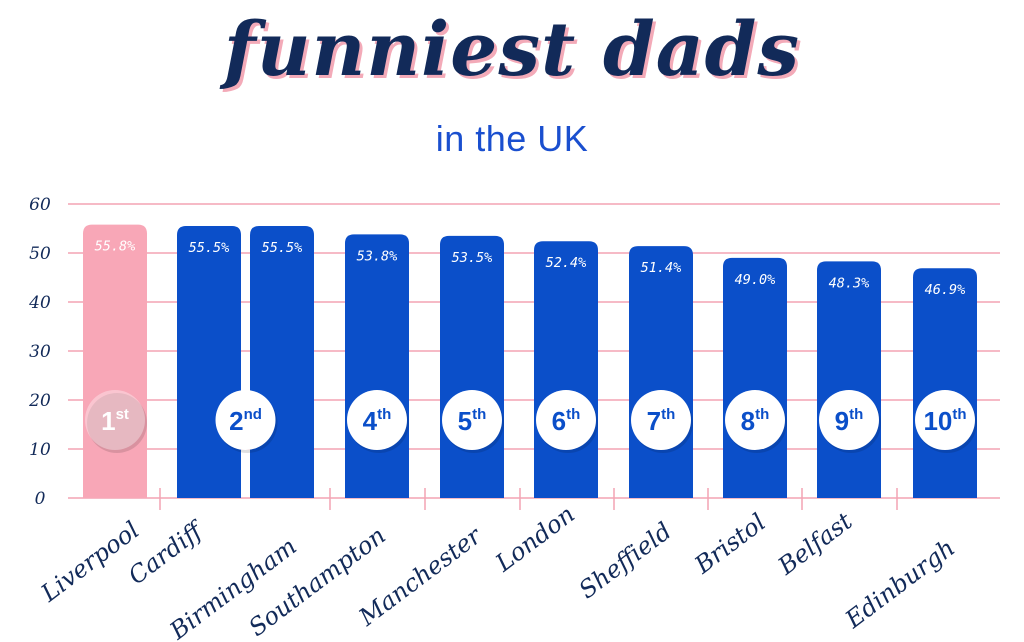  Describe the element at coordinates (625, 560) in the screenshot. I see `x-label-sheffield: Sheffield` at that location.